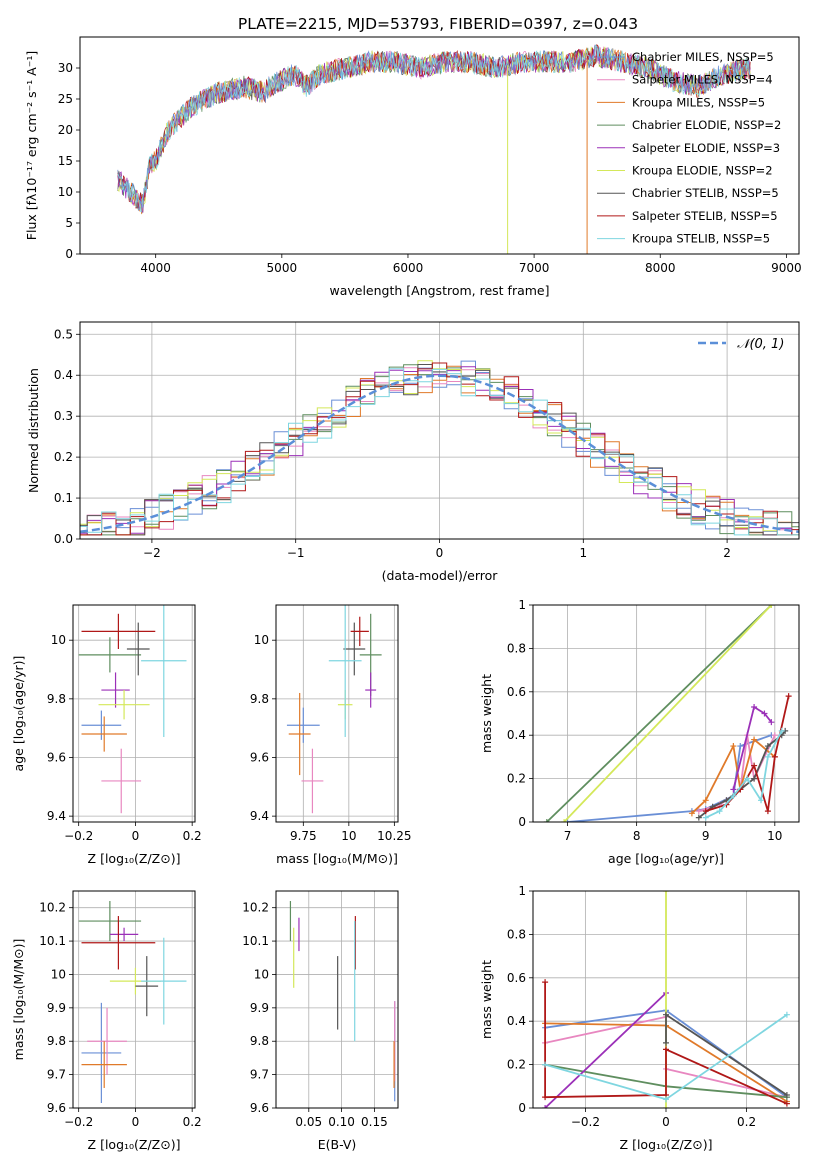 The width and height of the screenshot is (819, 1170). I want to click on x-axis-label: (data-model)/error, so click(440, 575).